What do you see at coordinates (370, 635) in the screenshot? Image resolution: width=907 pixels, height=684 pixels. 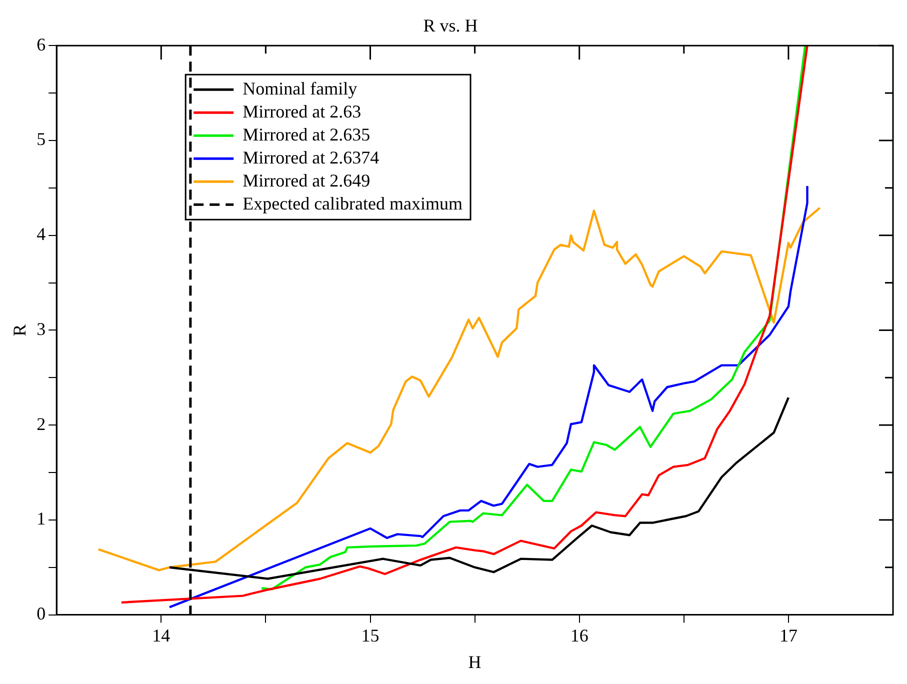 I see `x-tick-label: 15` at bounding box center [370, 635].